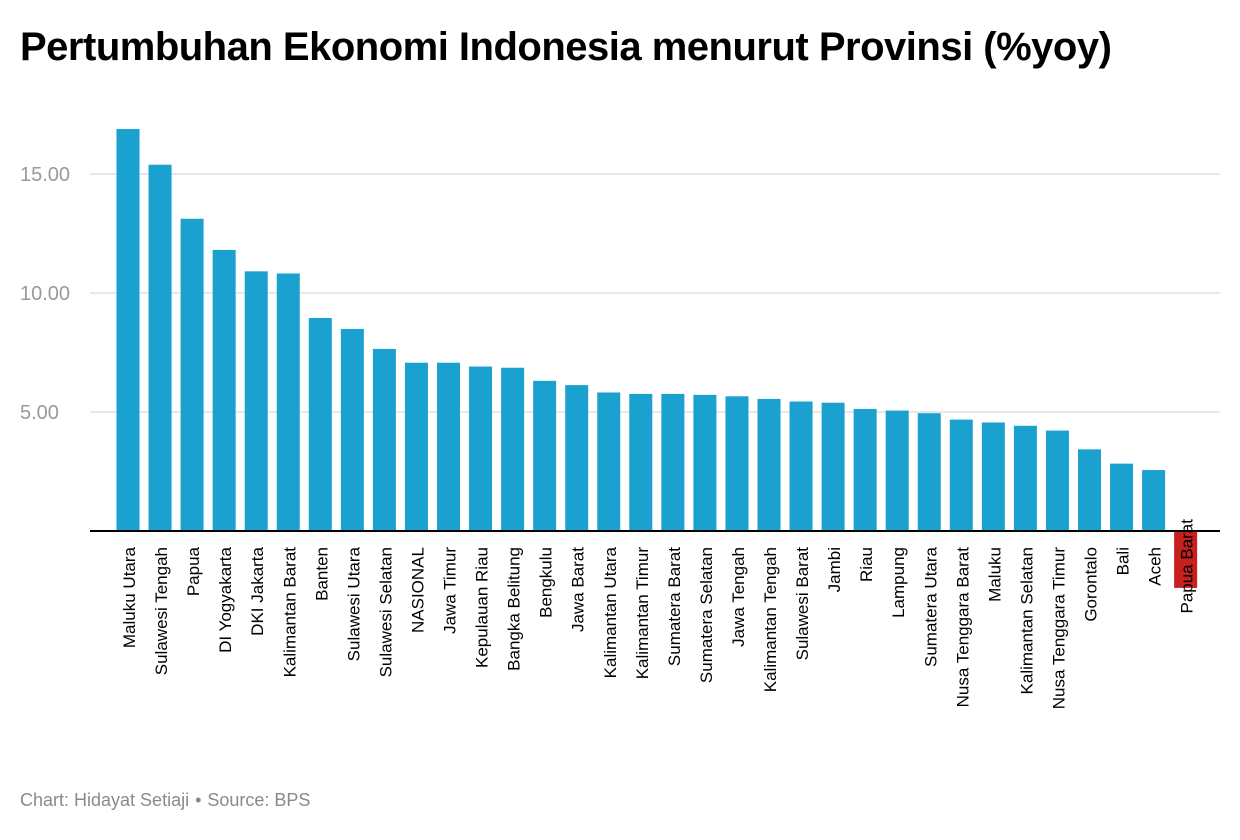 This screenshot has width=1240, height=840. I want to click on category-label: Bengkulu, so click(546, 582).